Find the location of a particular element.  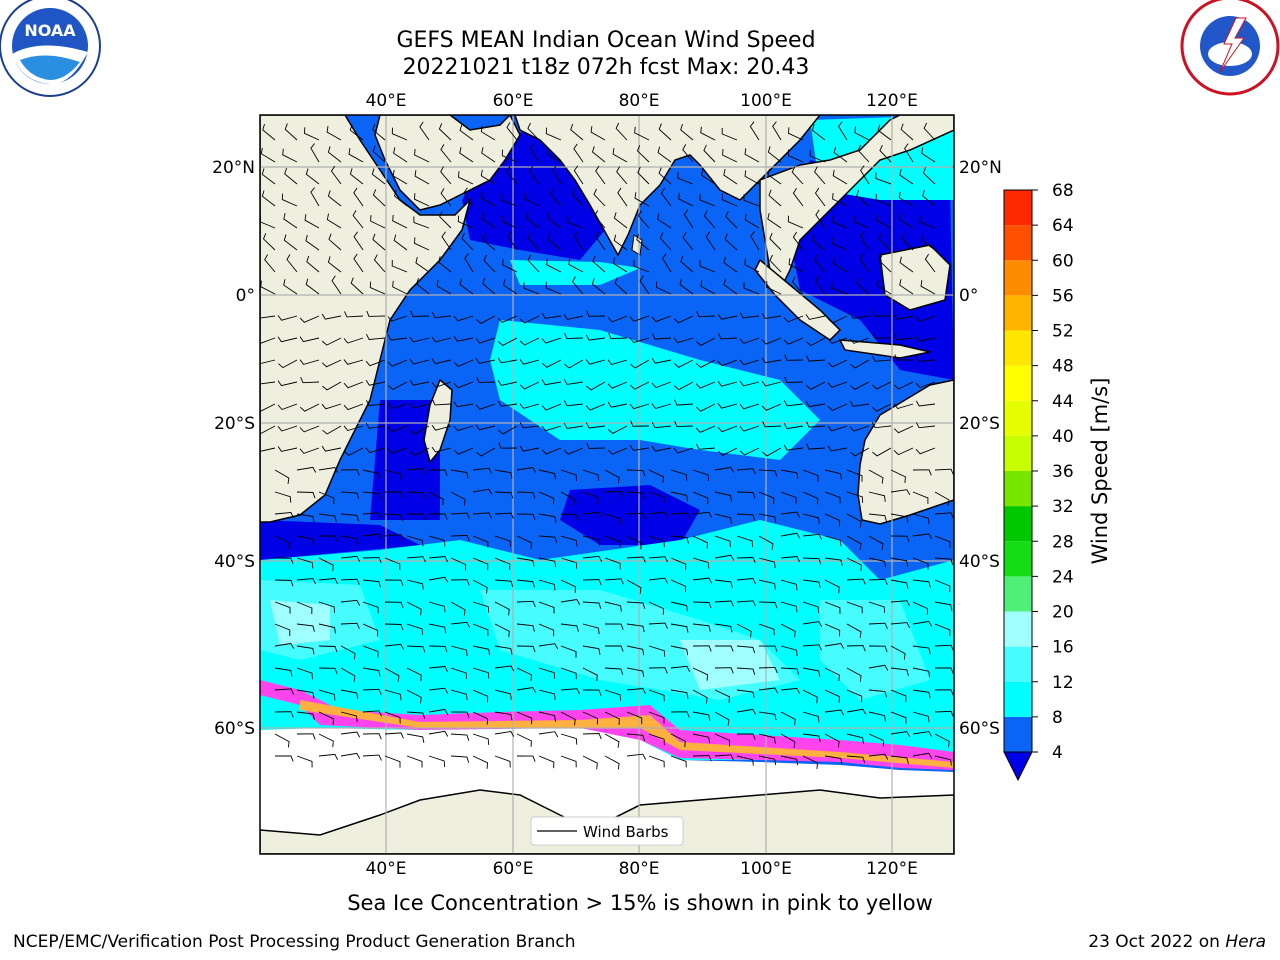

colorbar-tick-label: 44 is located at coordinates (1063, 402).